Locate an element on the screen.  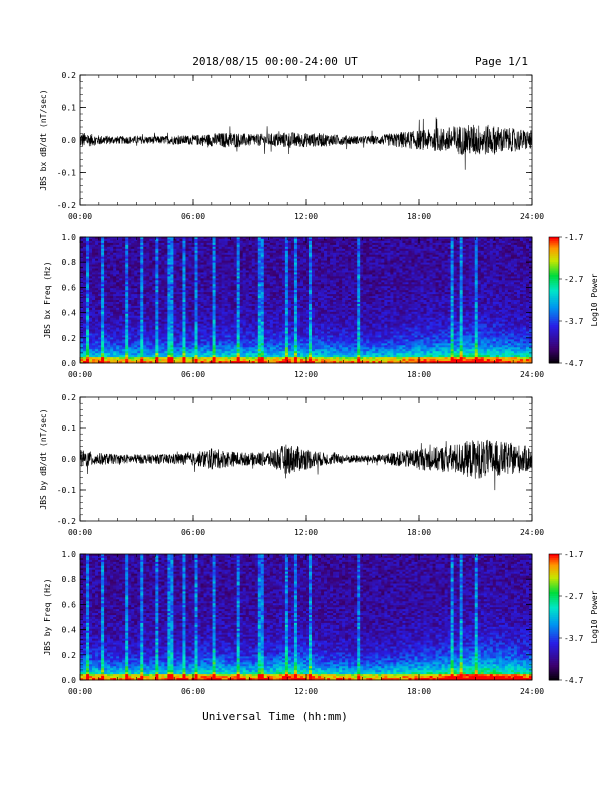
figure-title: 2018/08/15 00:00-24:00 UT is located at coordinates (275, 61).